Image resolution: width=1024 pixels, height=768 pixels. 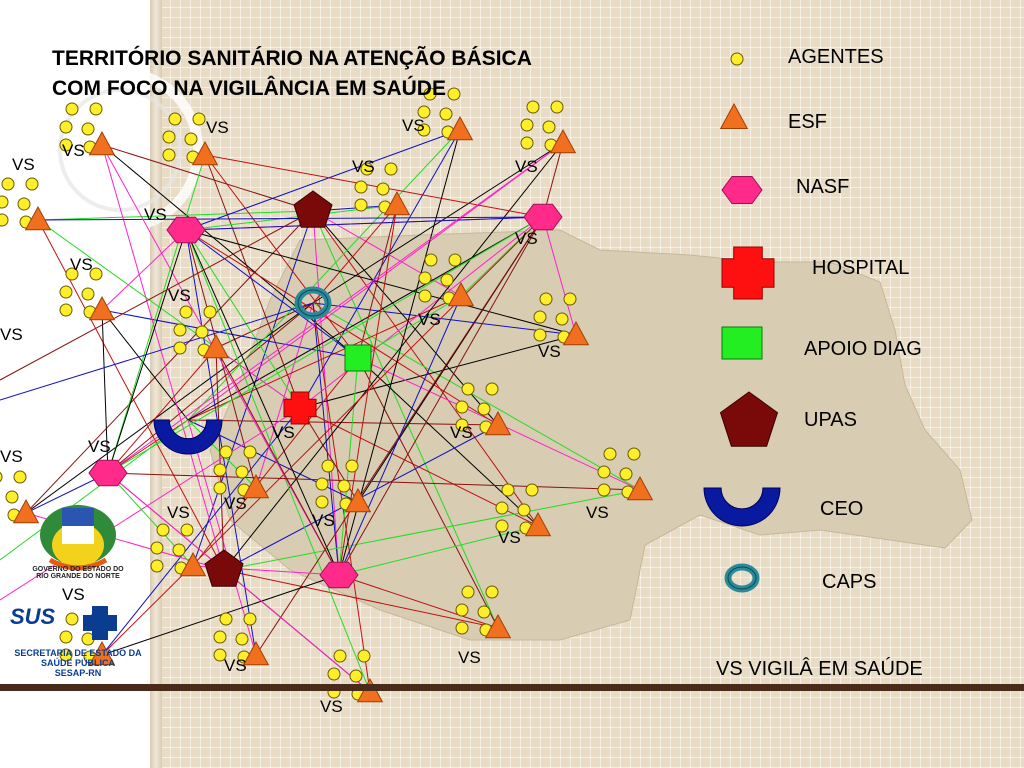 What do you see at coordinates (861, 268) in the screenshot?
I see `legend-label-hospital: HOSPITAL` at bounding box center [861, 268].